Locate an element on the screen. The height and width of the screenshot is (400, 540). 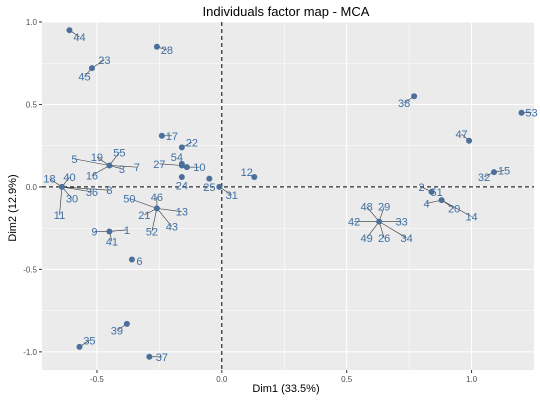
point-label-5: 5 is located at coordinates (74, 160).